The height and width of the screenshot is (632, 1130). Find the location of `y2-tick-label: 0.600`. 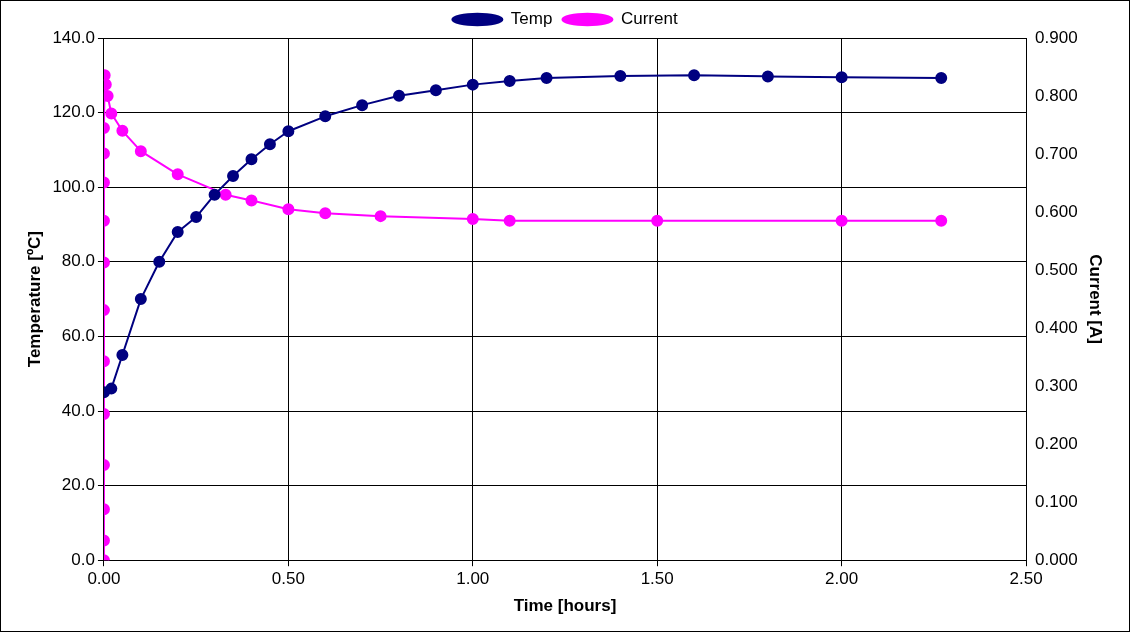

y2-tick-label: 0.600 is located at coordinates (1056, 211).